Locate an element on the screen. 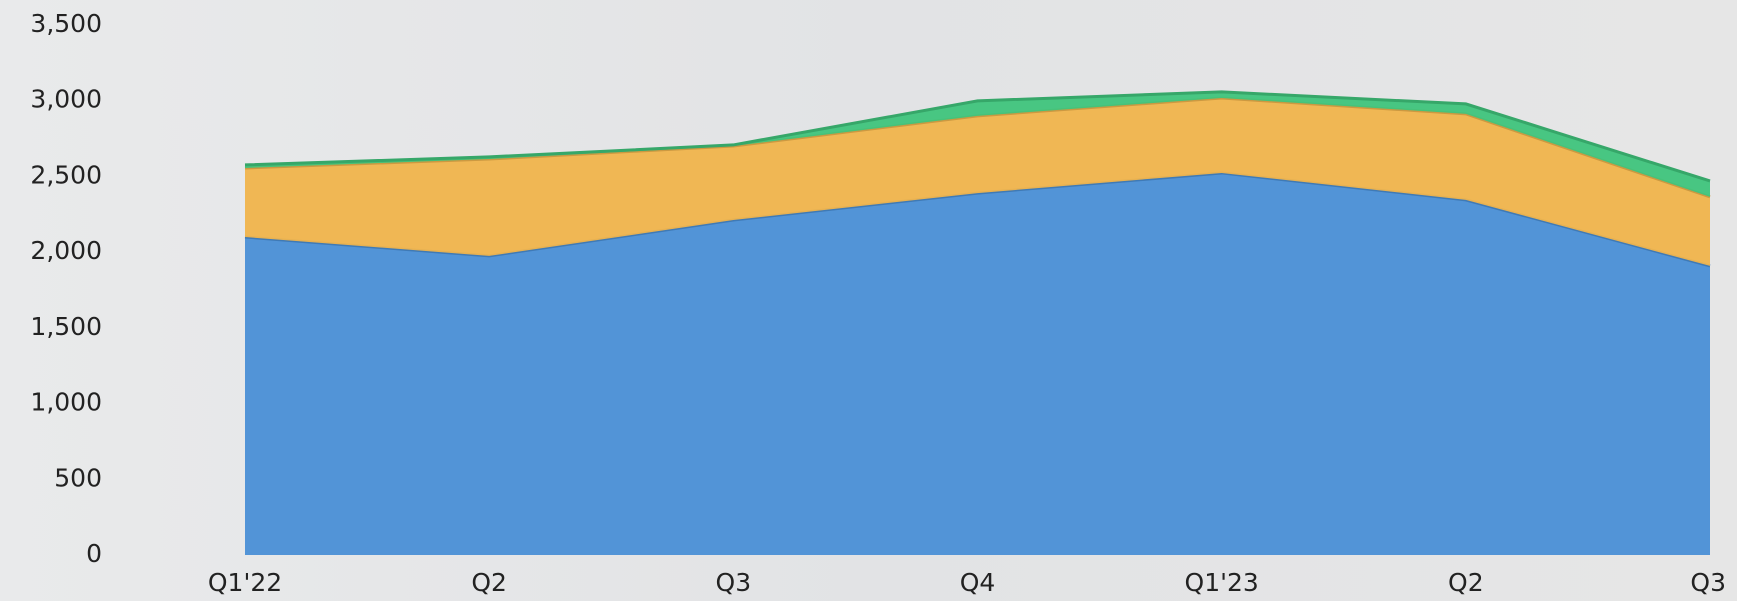 Image resolution: width=1737 pixels, height=601 pixels. x-tick-label: Q4 is located at coordinates (978, 582).